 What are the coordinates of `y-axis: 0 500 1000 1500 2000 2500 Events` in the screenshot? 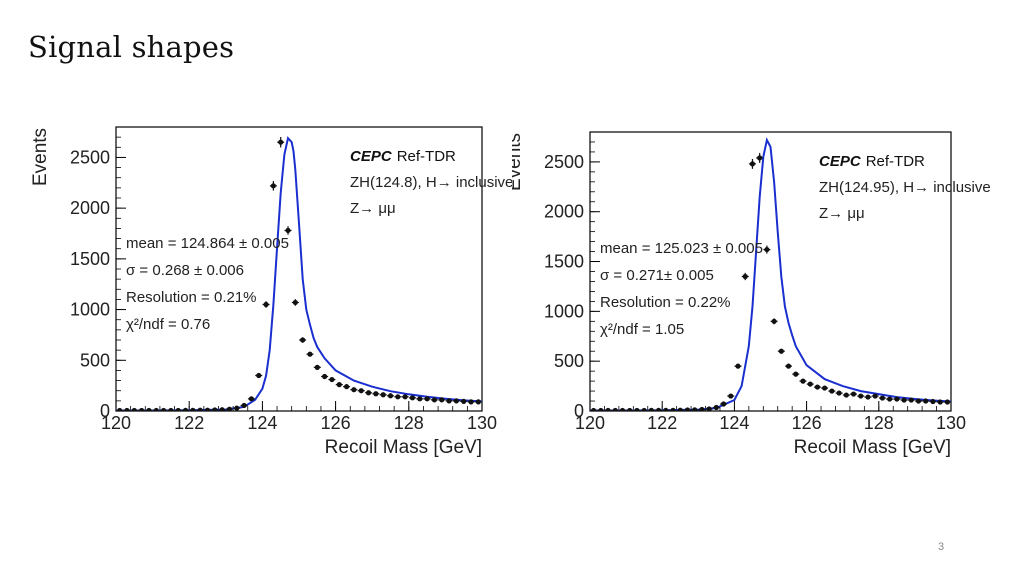 It's located at (556, 276).